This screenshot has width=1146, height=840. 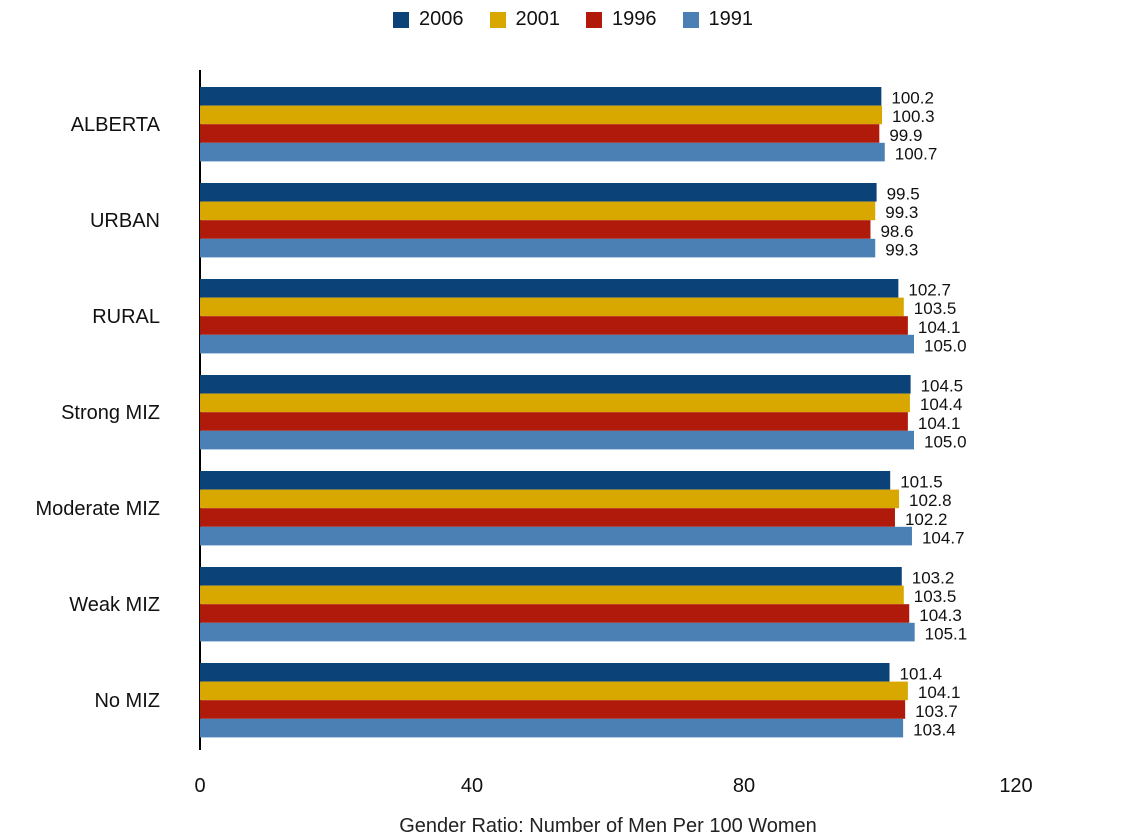 I want to click on legend-label-2006: 2006, so click(x=441, y=19).